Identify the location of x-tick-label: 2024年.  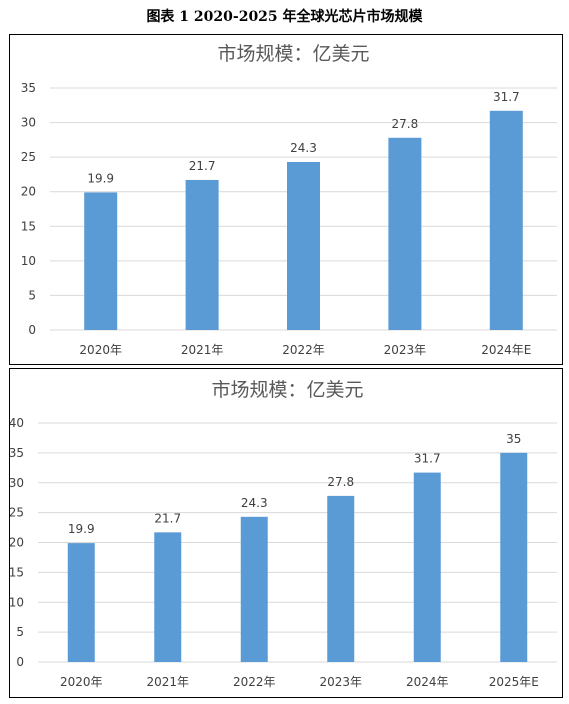
(427, 682).